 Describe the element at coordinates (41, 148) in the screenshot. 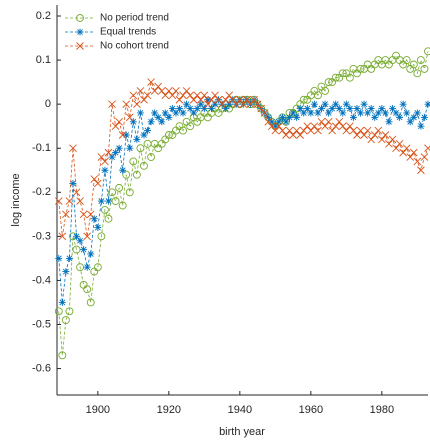

I see `y-tick-label: -0.1` at that location.